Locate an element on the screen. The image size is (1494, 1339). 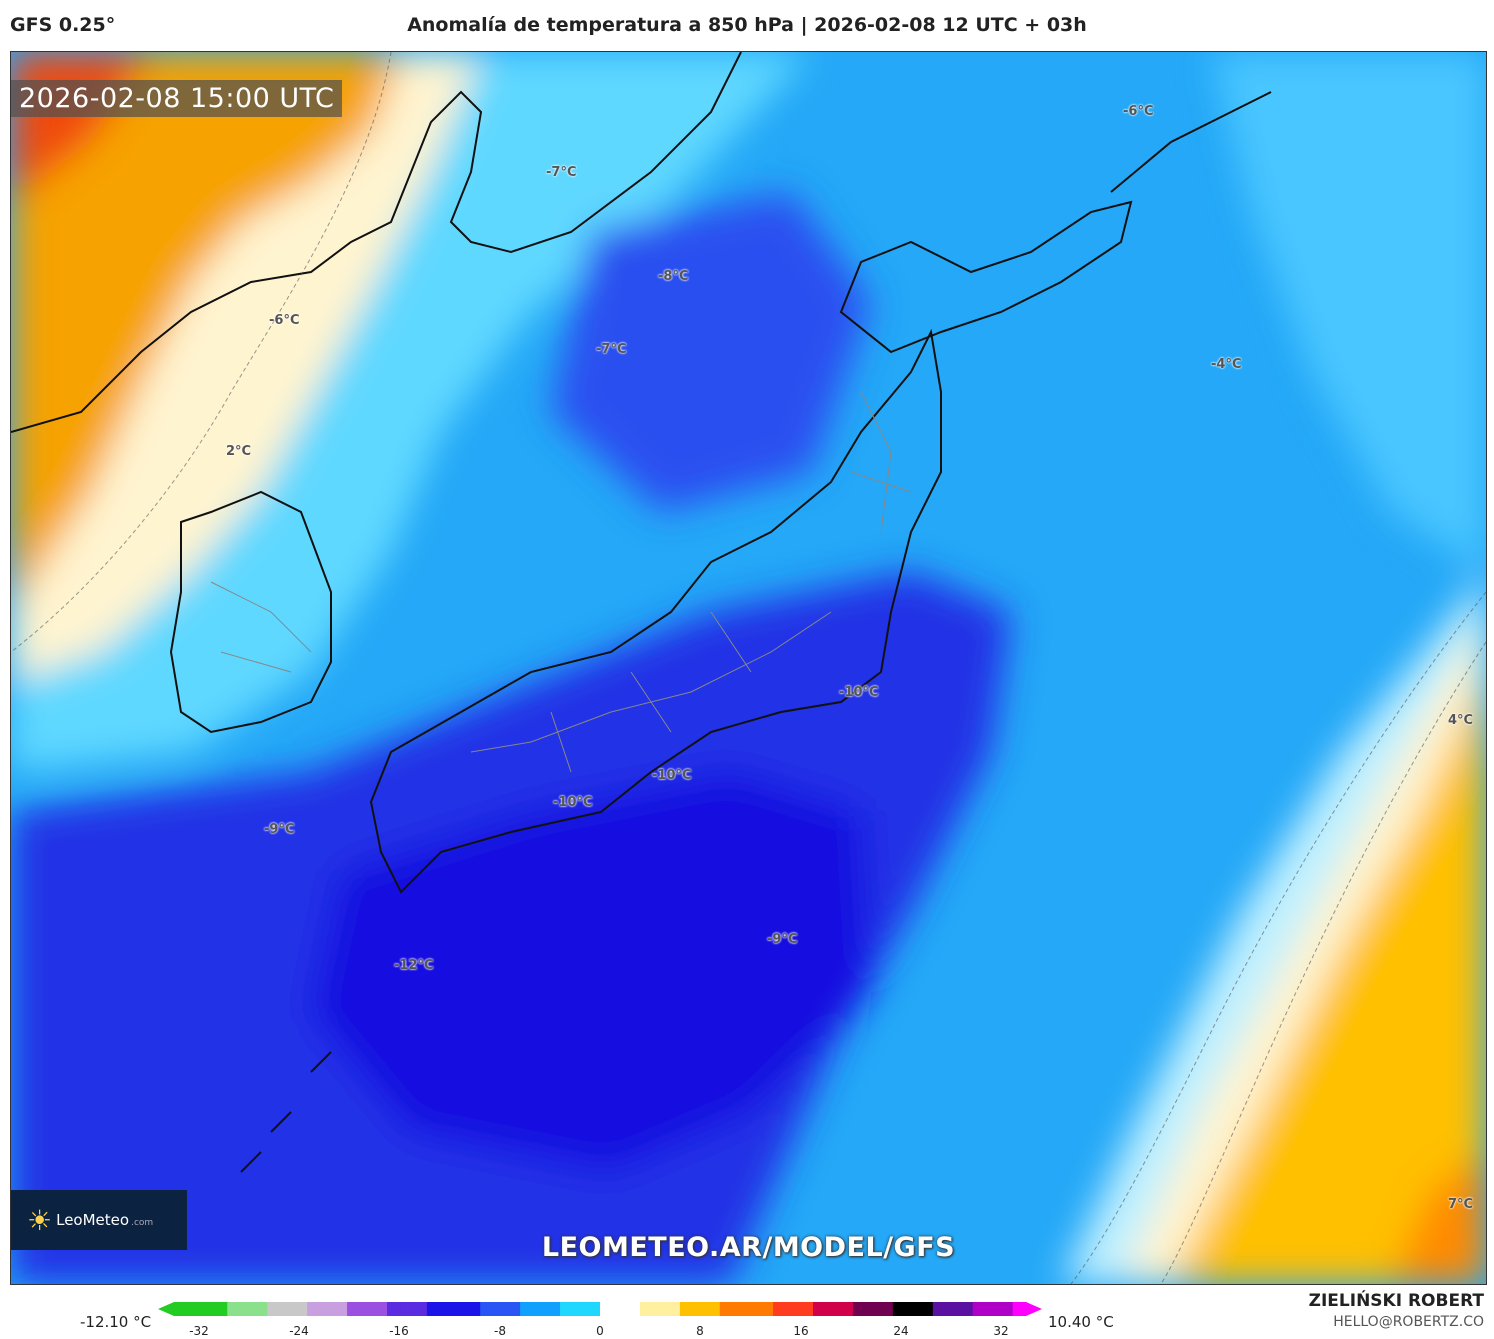
colorbar-max-arrow is located at coordinates (1034, 1309).